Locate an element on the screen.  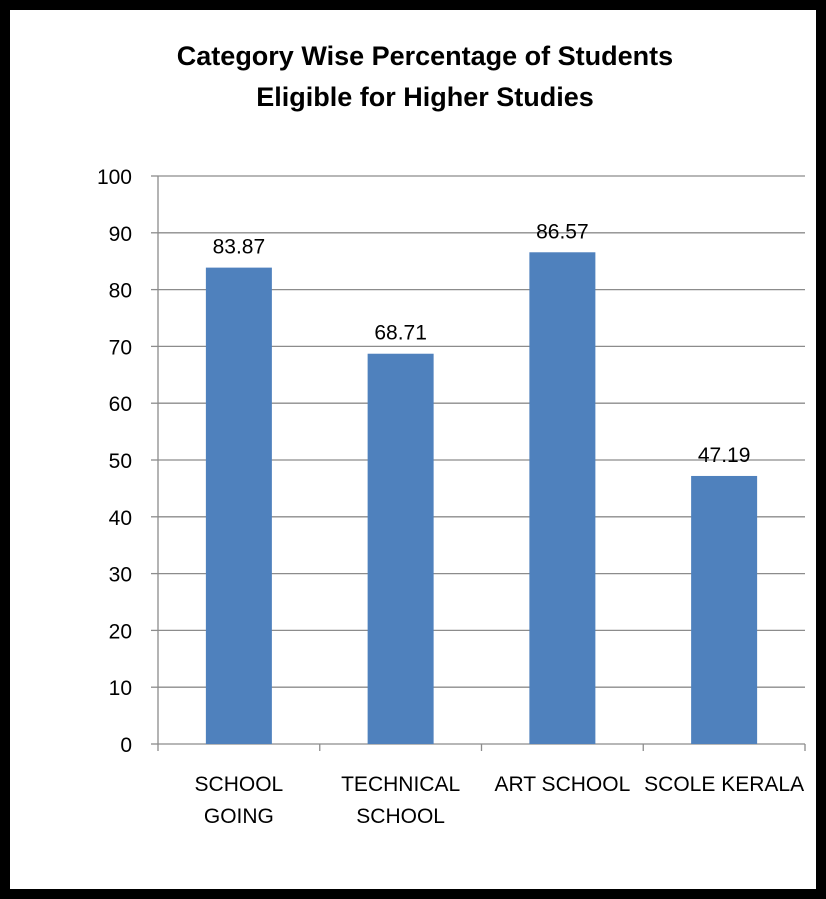
y-tick-label: 80 is located at coordinates (120, 291).